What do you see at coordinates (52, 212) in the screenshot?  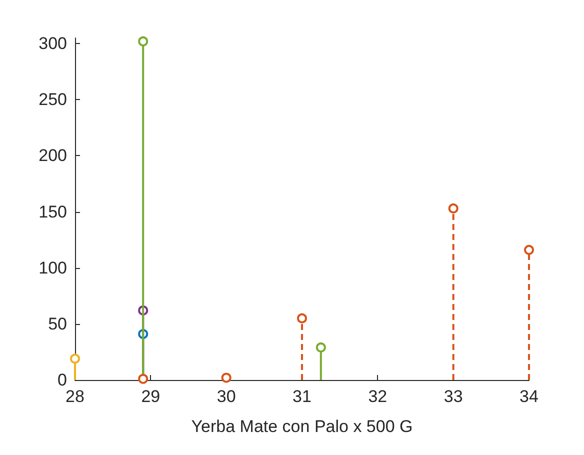 I see `y-tick-label: 150` at bounding box center [52, 212].